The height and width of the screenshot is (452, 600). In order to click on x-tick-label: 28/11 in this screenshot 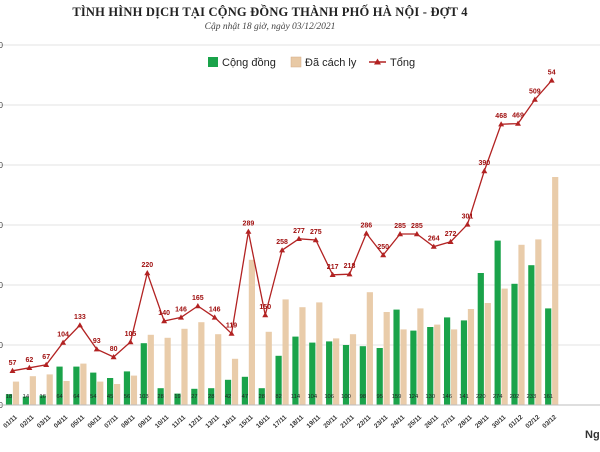, I will do `click(465, 422)`.